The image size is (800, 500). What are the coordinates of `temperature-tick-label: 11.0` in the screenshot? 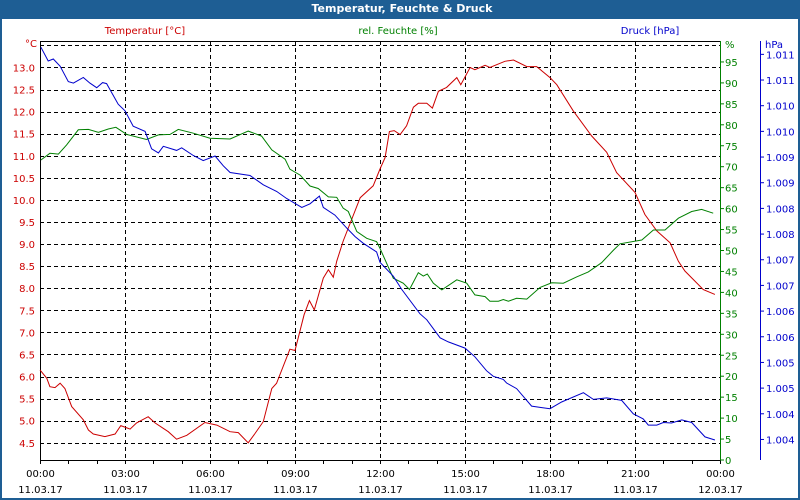 It's located at (24, 157).